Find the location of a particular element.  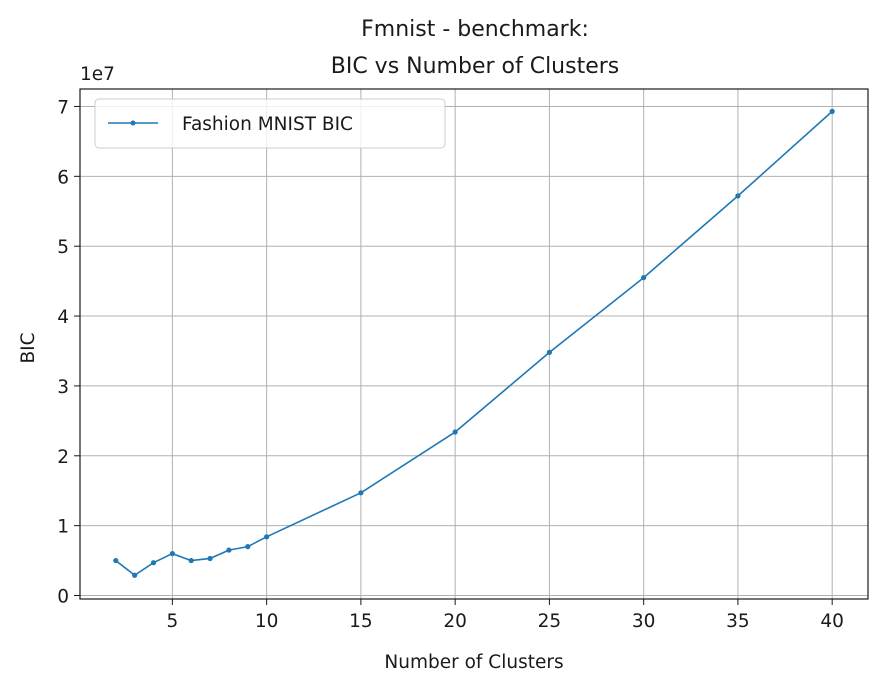

chart-title-line-1: Fmnist - benchmark: is located at coordinates (475, 29).